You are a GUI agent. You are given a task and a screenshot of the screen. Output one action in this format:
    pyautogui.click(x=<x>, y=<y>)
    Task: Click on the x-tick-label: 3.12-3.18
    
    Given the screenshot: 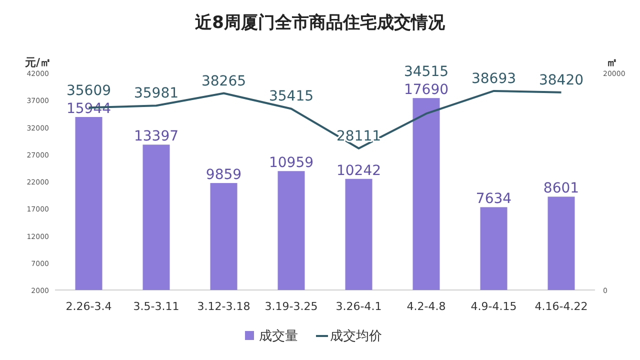 What is the action you would take?
    pyautogui.click(x=223, y=306)
    